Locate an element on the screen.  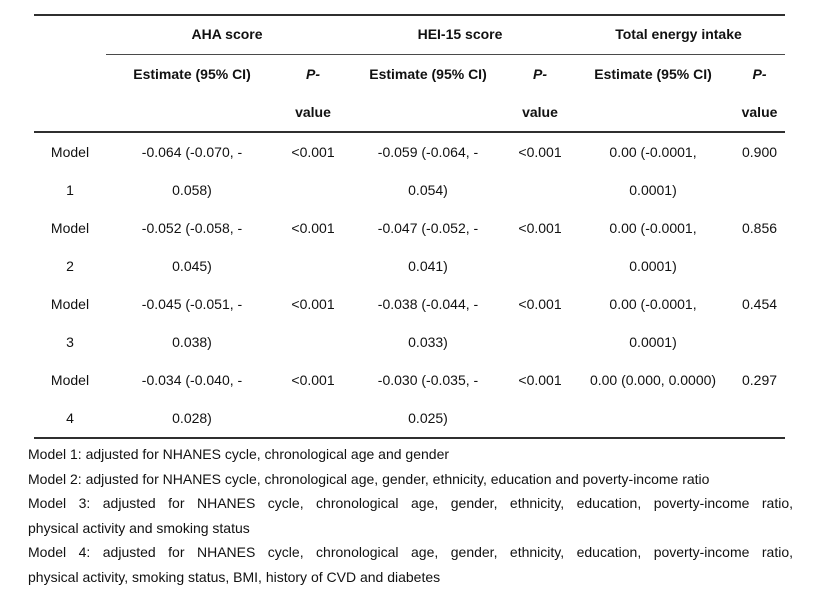
energy-pvalue-cell: 0.454 is located at coordinates (759, 304).